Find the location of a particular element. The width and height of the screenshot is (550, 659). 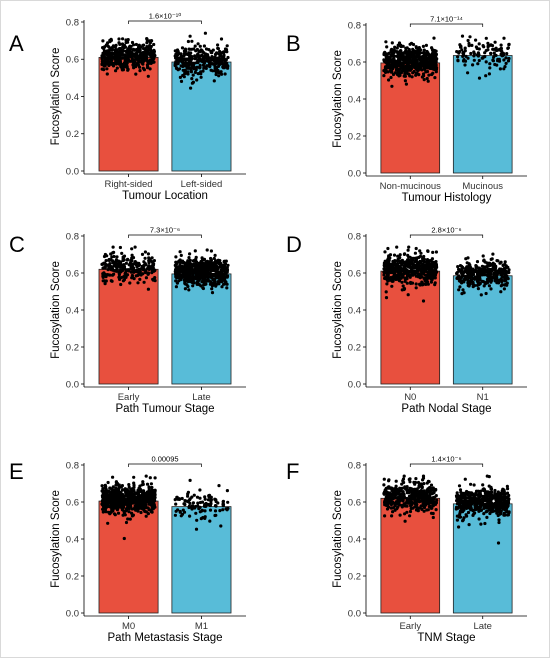

x-tick-label: Right-sided is located at coordinates (129, 184).